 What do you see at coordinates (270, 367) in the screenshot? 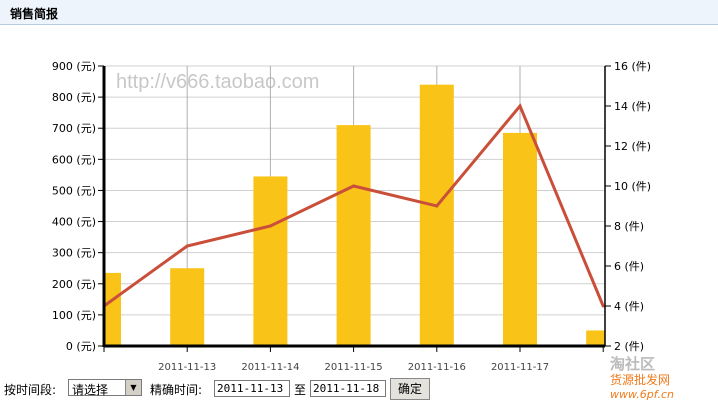
I see `x-tick-label: 2011-11-14` at bounding box center [270, 367].